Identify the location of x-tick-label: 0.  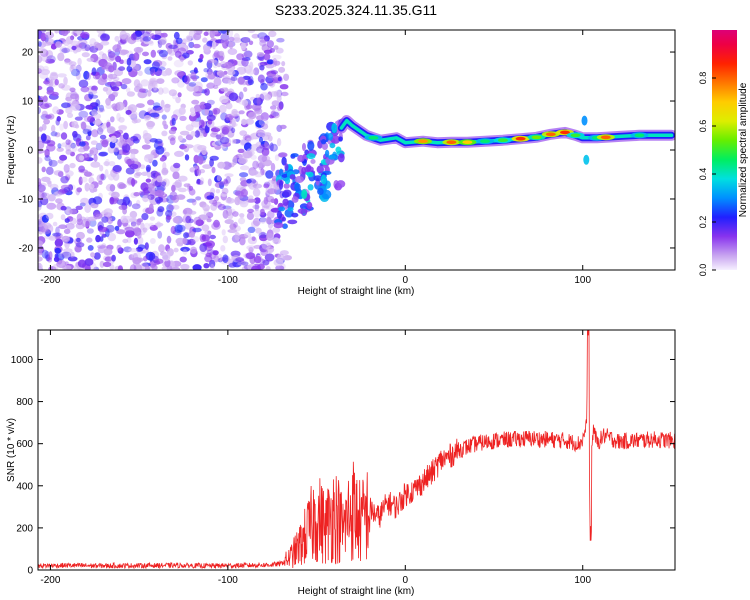
(406, 280).